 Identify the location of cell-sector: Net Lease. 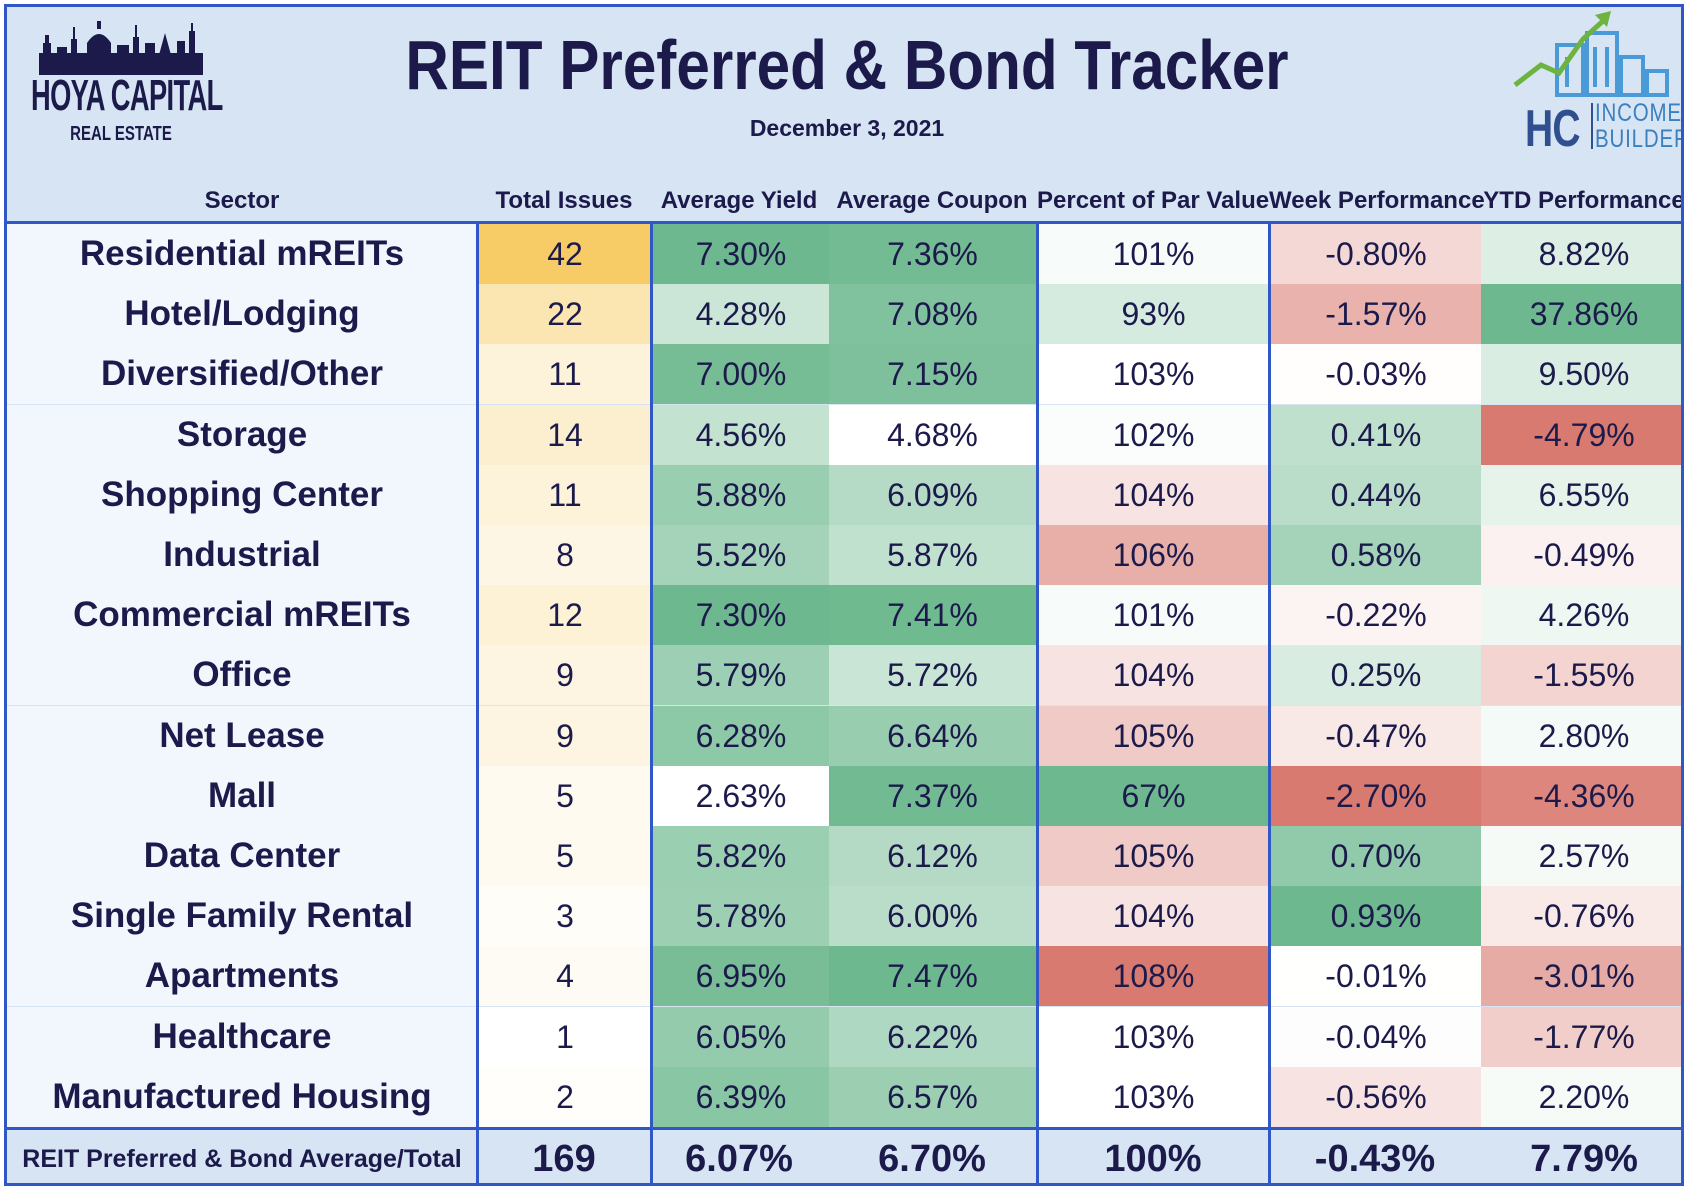
(242, 735).